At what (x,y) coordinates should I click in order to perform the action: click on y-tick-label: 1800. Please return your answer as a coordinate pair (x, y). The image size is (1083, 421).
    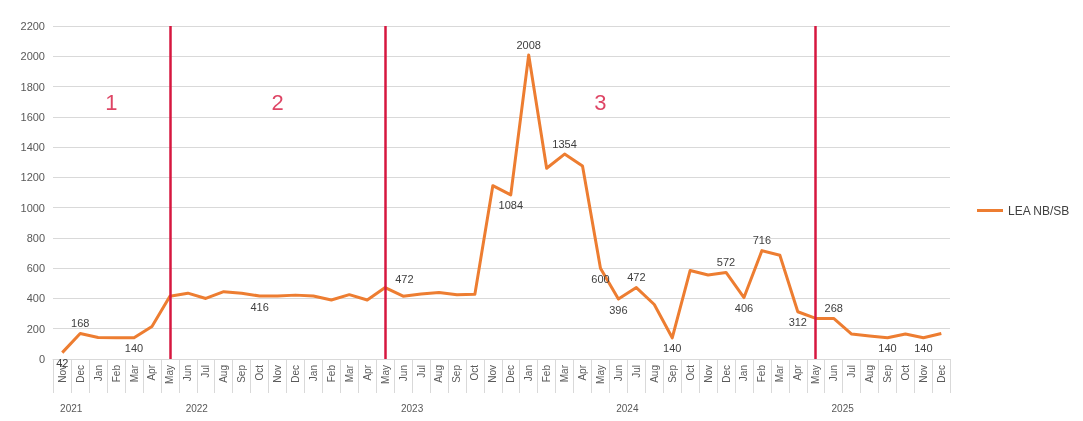
    Looking at the image, I should click on (32, 86).